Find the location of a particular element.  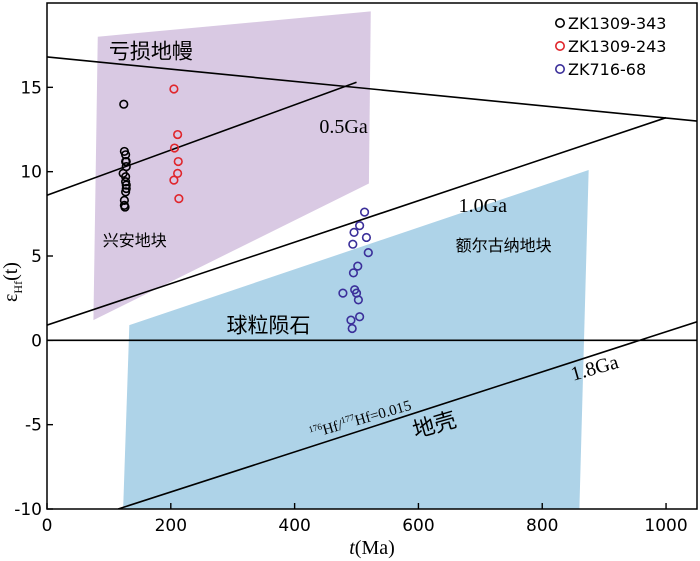

y-tick-label--10: -10 is located at coordinates (28, 510).